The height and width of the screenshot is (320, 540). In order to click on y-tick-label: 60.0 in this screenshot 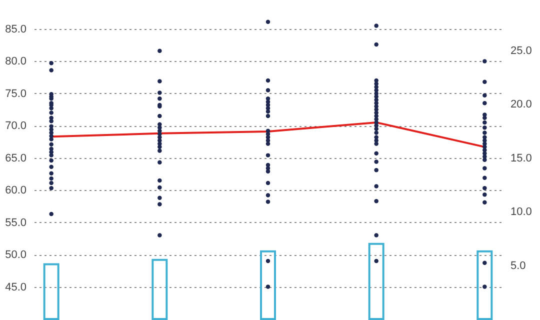, I will do `click(15, 190)`.